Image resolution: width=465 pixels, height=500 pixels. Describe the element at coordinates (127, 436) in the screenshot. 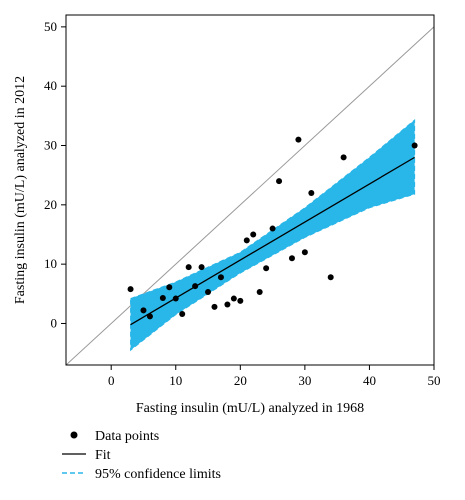

I see `legend-data-points-label: Data points` at that location.